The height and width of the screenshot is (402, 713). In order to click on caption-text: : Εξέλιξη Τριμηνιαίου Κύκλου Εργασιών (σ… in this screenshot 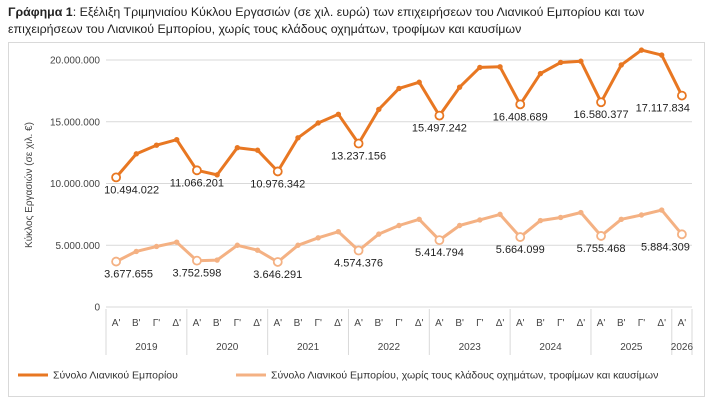, I will do `click(326, 20)`.